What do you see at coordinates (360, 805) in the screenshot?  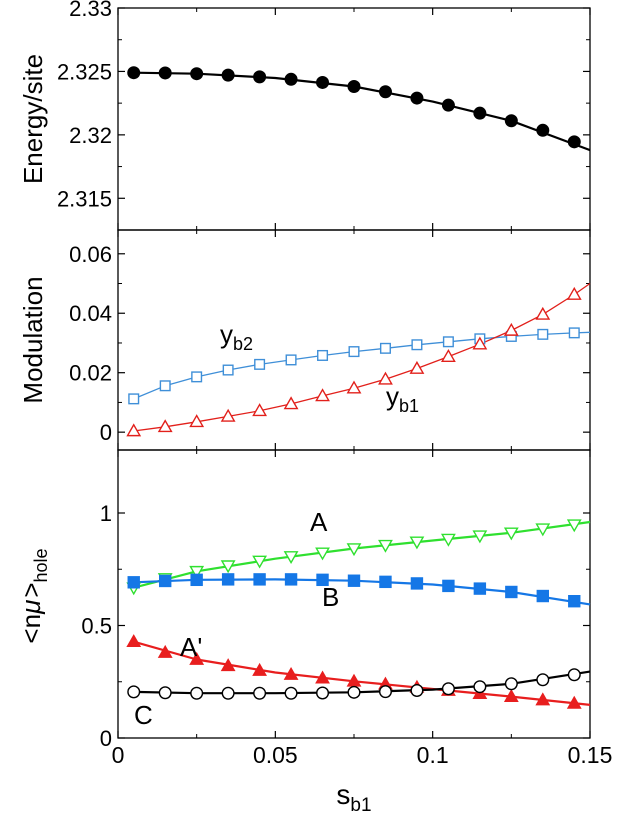 I see `x-axis-title-subscript: b1` at bounding box center [360, 805].